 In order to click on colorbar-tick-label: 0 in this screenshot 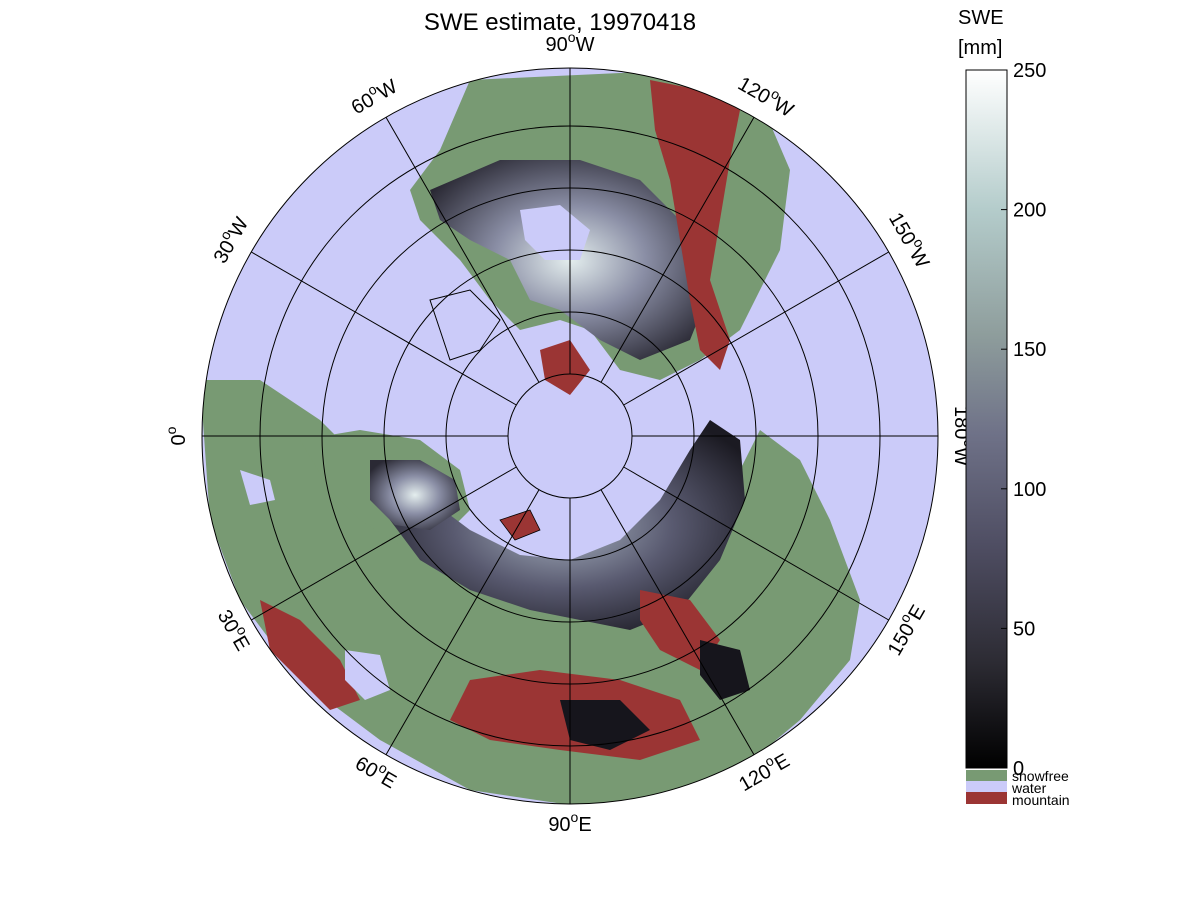, I will do `click(1018, 769)`.